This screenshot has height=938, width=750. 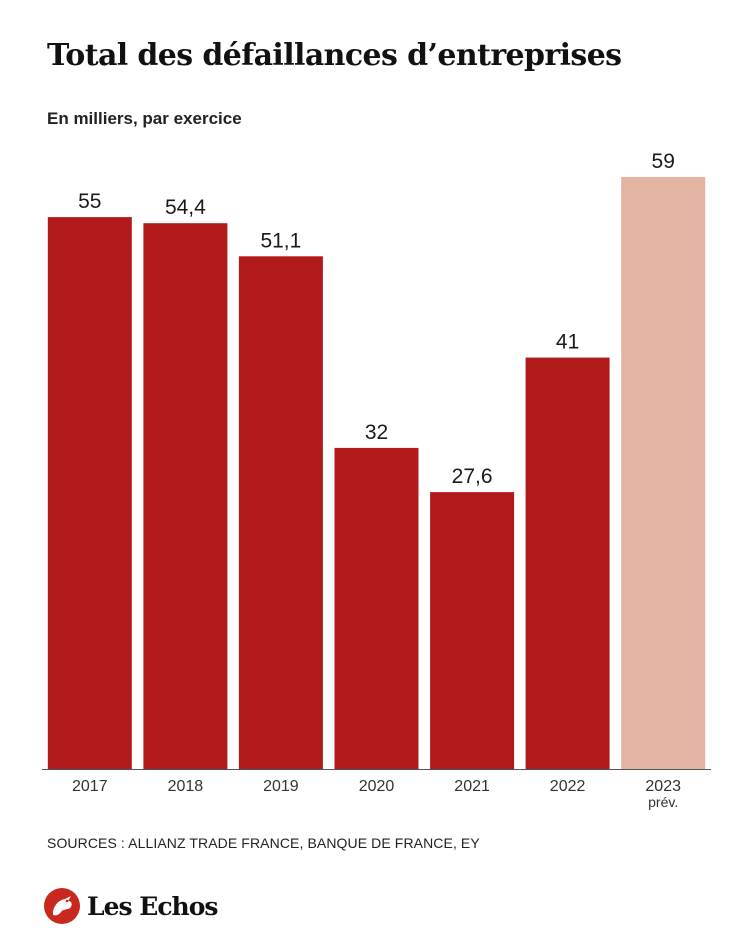 I want to click on value-label-2019: 51,1, so click(x=280, y=240).